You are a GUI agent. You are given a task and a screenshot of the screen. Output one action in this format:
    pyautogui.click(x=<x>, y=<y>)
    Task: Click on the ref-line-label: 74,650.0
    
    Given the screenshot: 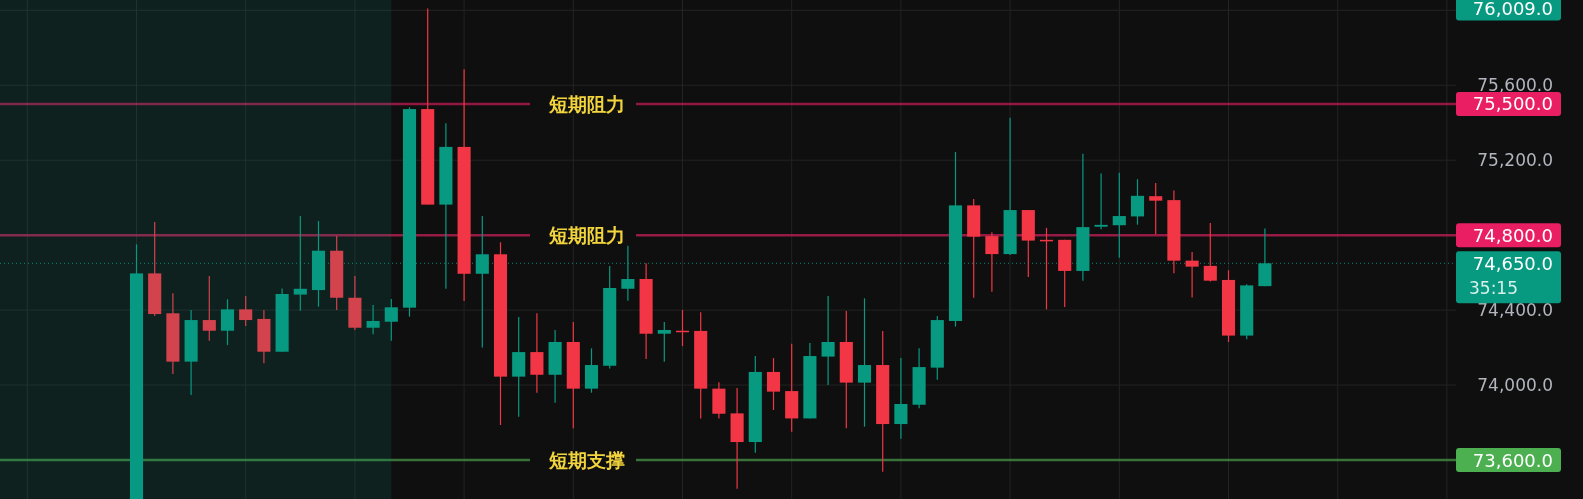 What is the action you would take?
    pyautogui.click(x=1512, y=263)
    